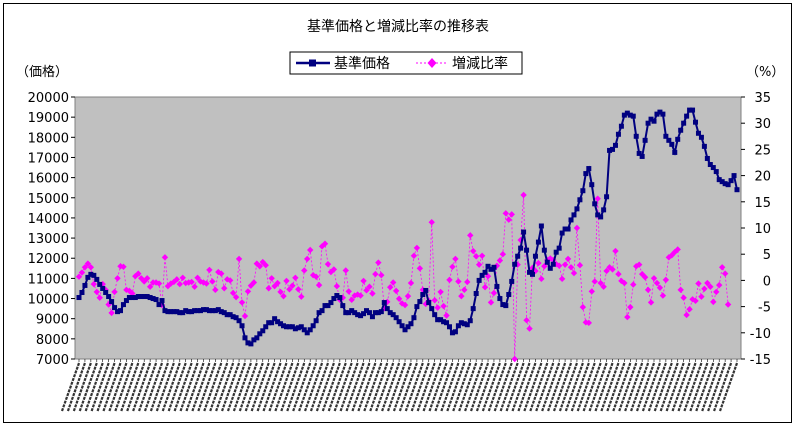 Image resolution: width=795 pixels, height=447 pixels. Describe the element at coordinates (312, 63) in the screenshot. I see `legend-marker-price` at that location.